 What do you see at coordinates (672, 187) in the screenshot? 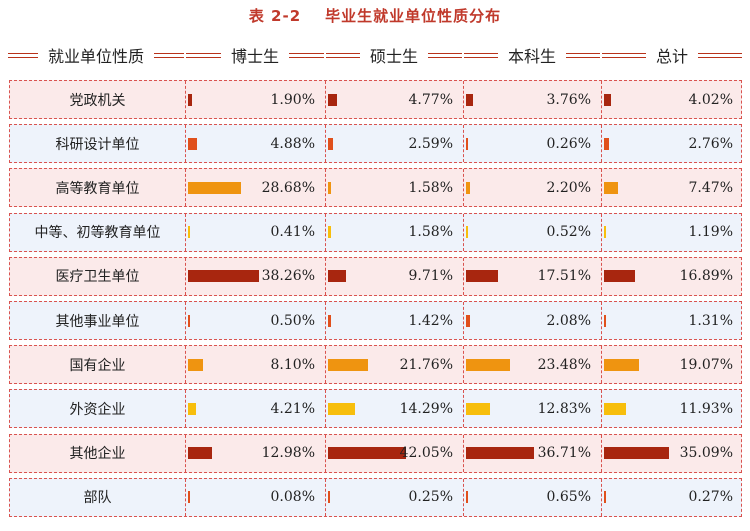
I see `total-cell: 7.47%` at bounding box center [672, 187].